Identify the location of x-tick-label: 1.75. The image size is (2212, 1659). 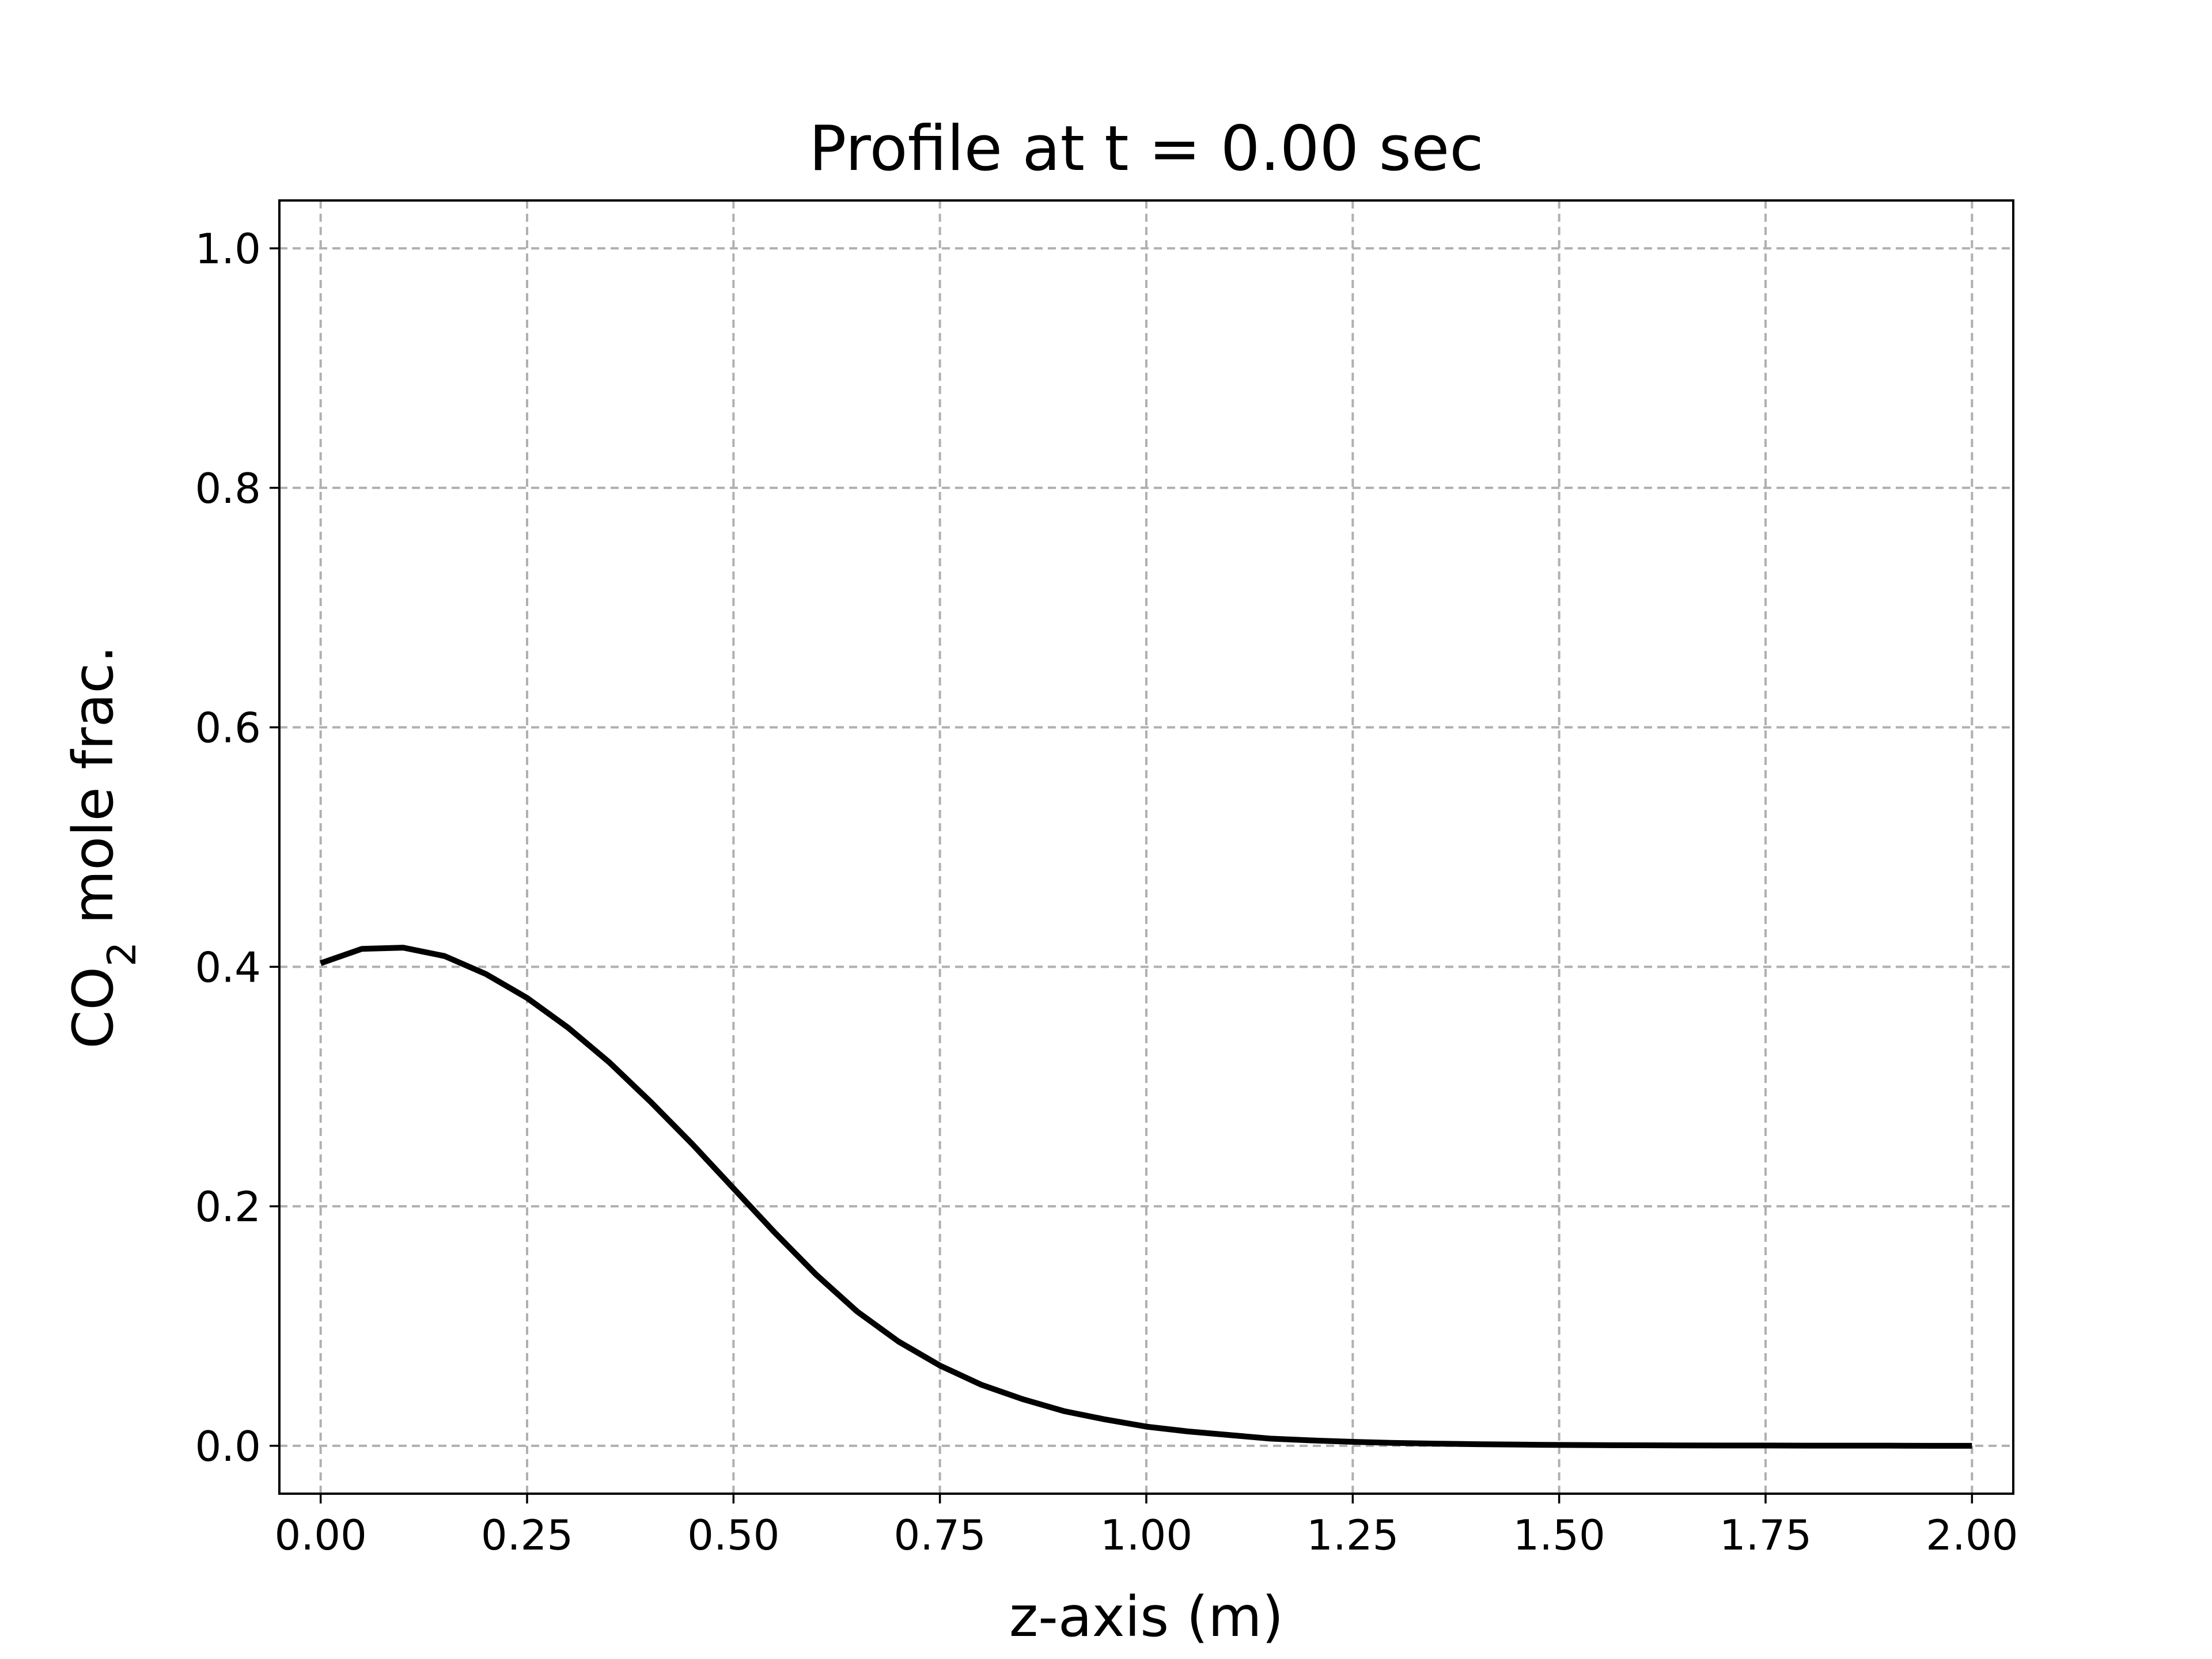
(1765, 1535).